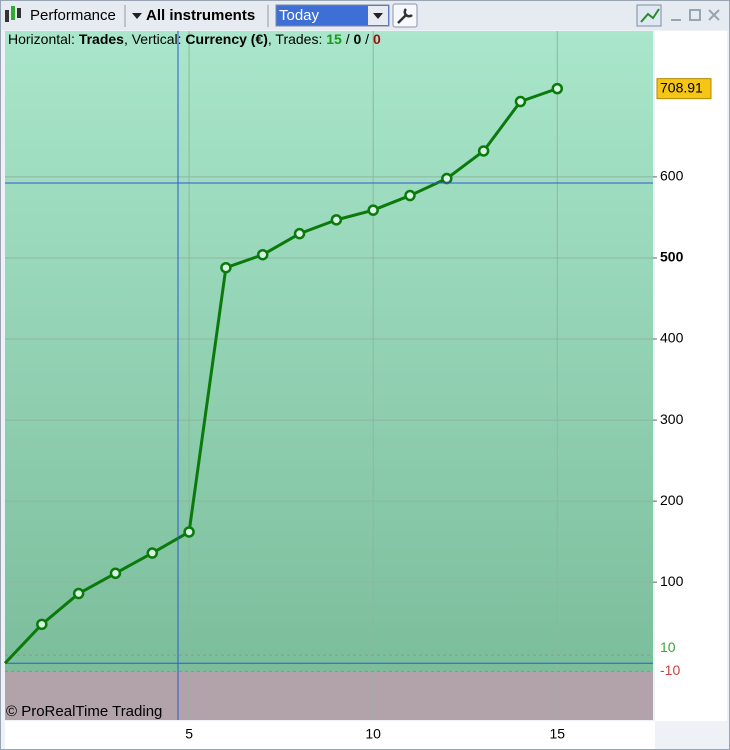  Describe the element at coordinates (73, 15) in the screenshot. I see `toolbar-title: Performance` at that location.